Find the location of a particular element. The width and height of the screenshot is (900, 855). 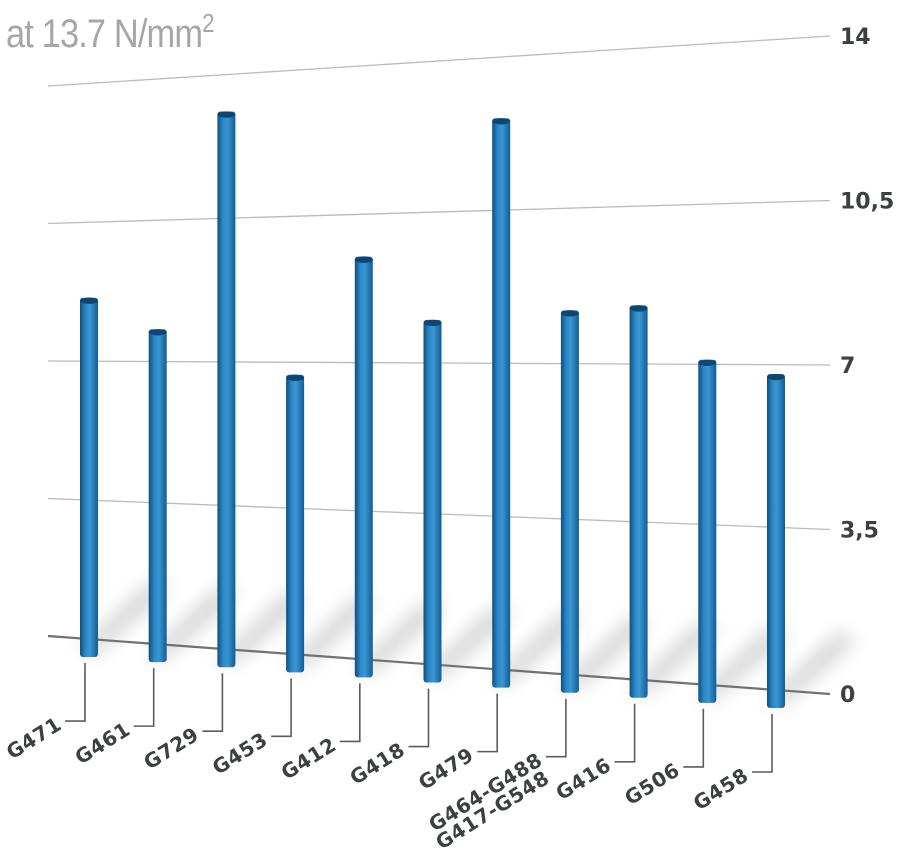

x-tick-label: G416 is located at coordinates (584, 779).